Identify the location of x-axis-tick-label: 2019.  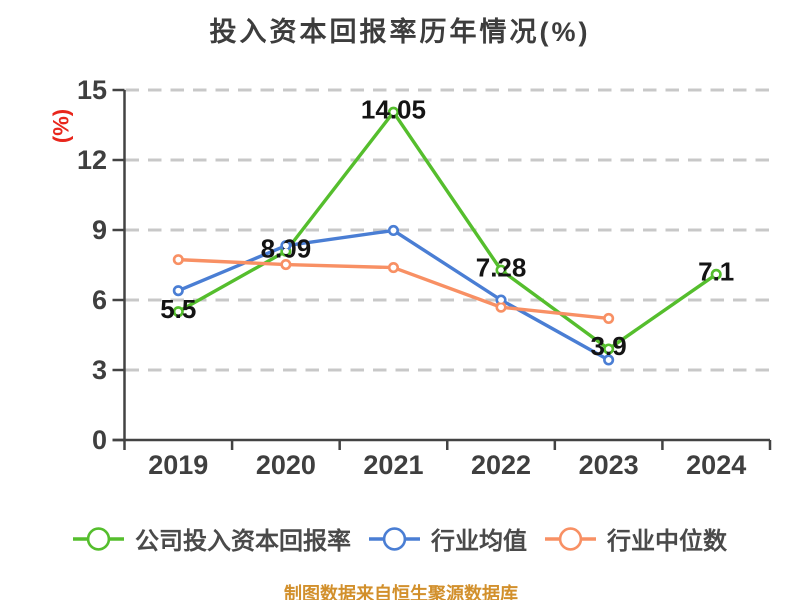
(178, 465).